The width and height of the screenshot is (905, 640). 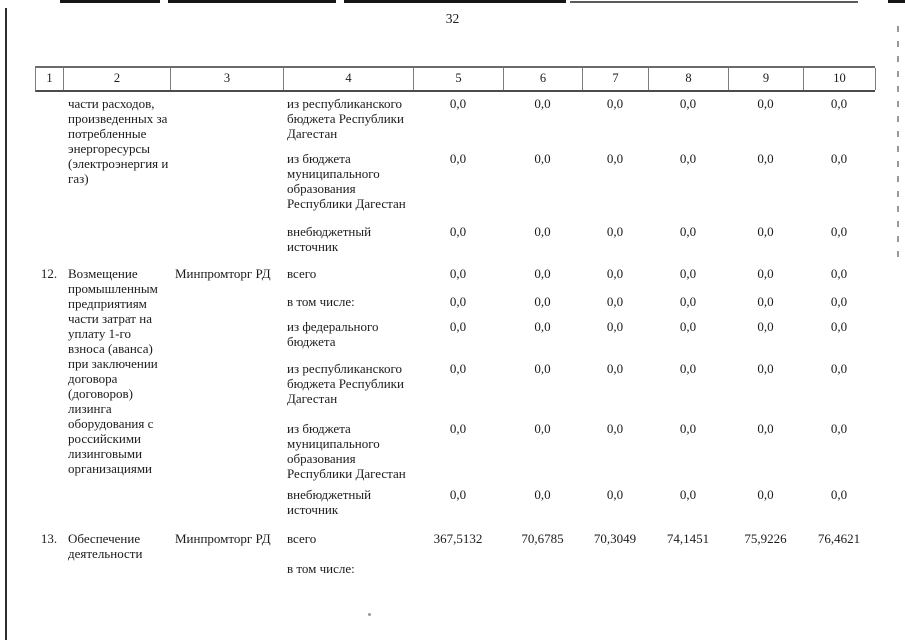 What do you see at coordinates (840, 79) in the screenshot?
I see `column-header-10: 10` at bounding box center [840, 79].